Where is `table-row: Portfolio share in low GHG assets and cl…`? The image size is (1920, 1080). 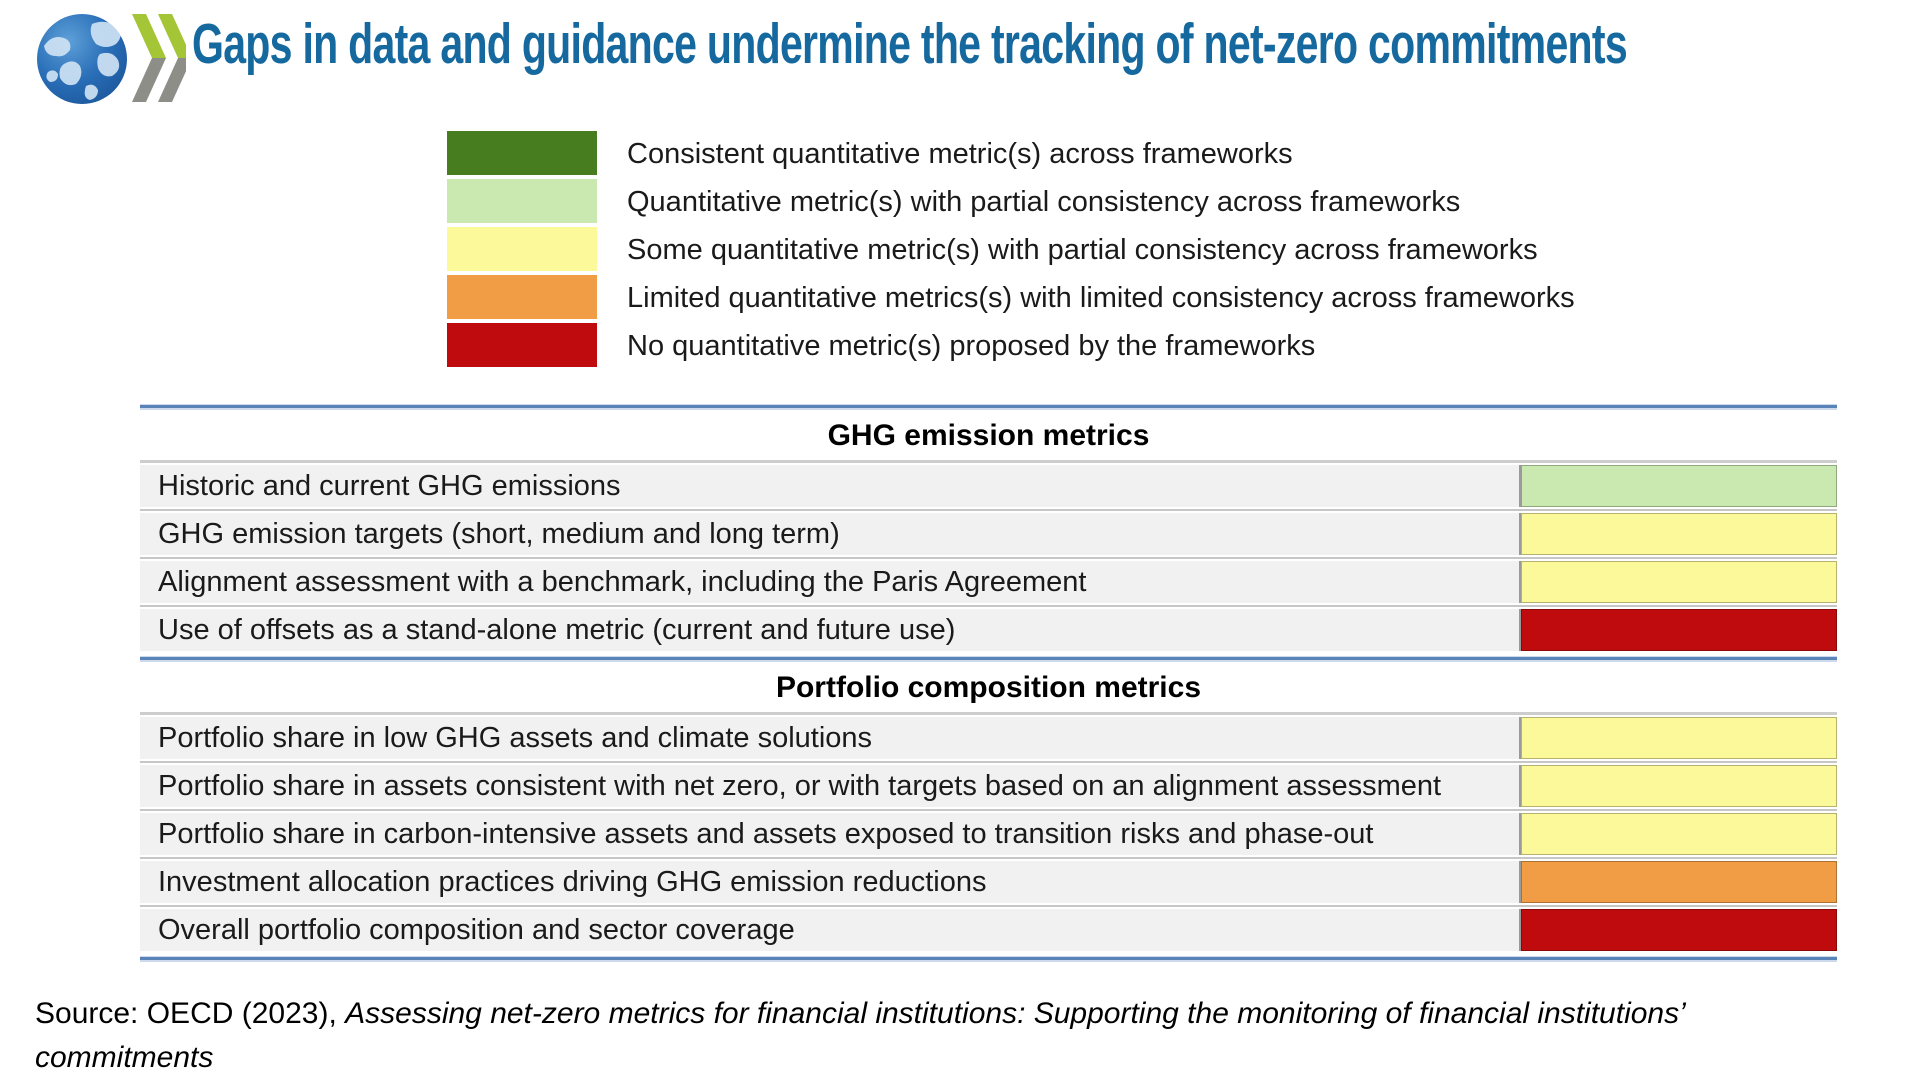
table-row: Portfolio share in low GHG assets and cl… is located at coordinates (988, 738).